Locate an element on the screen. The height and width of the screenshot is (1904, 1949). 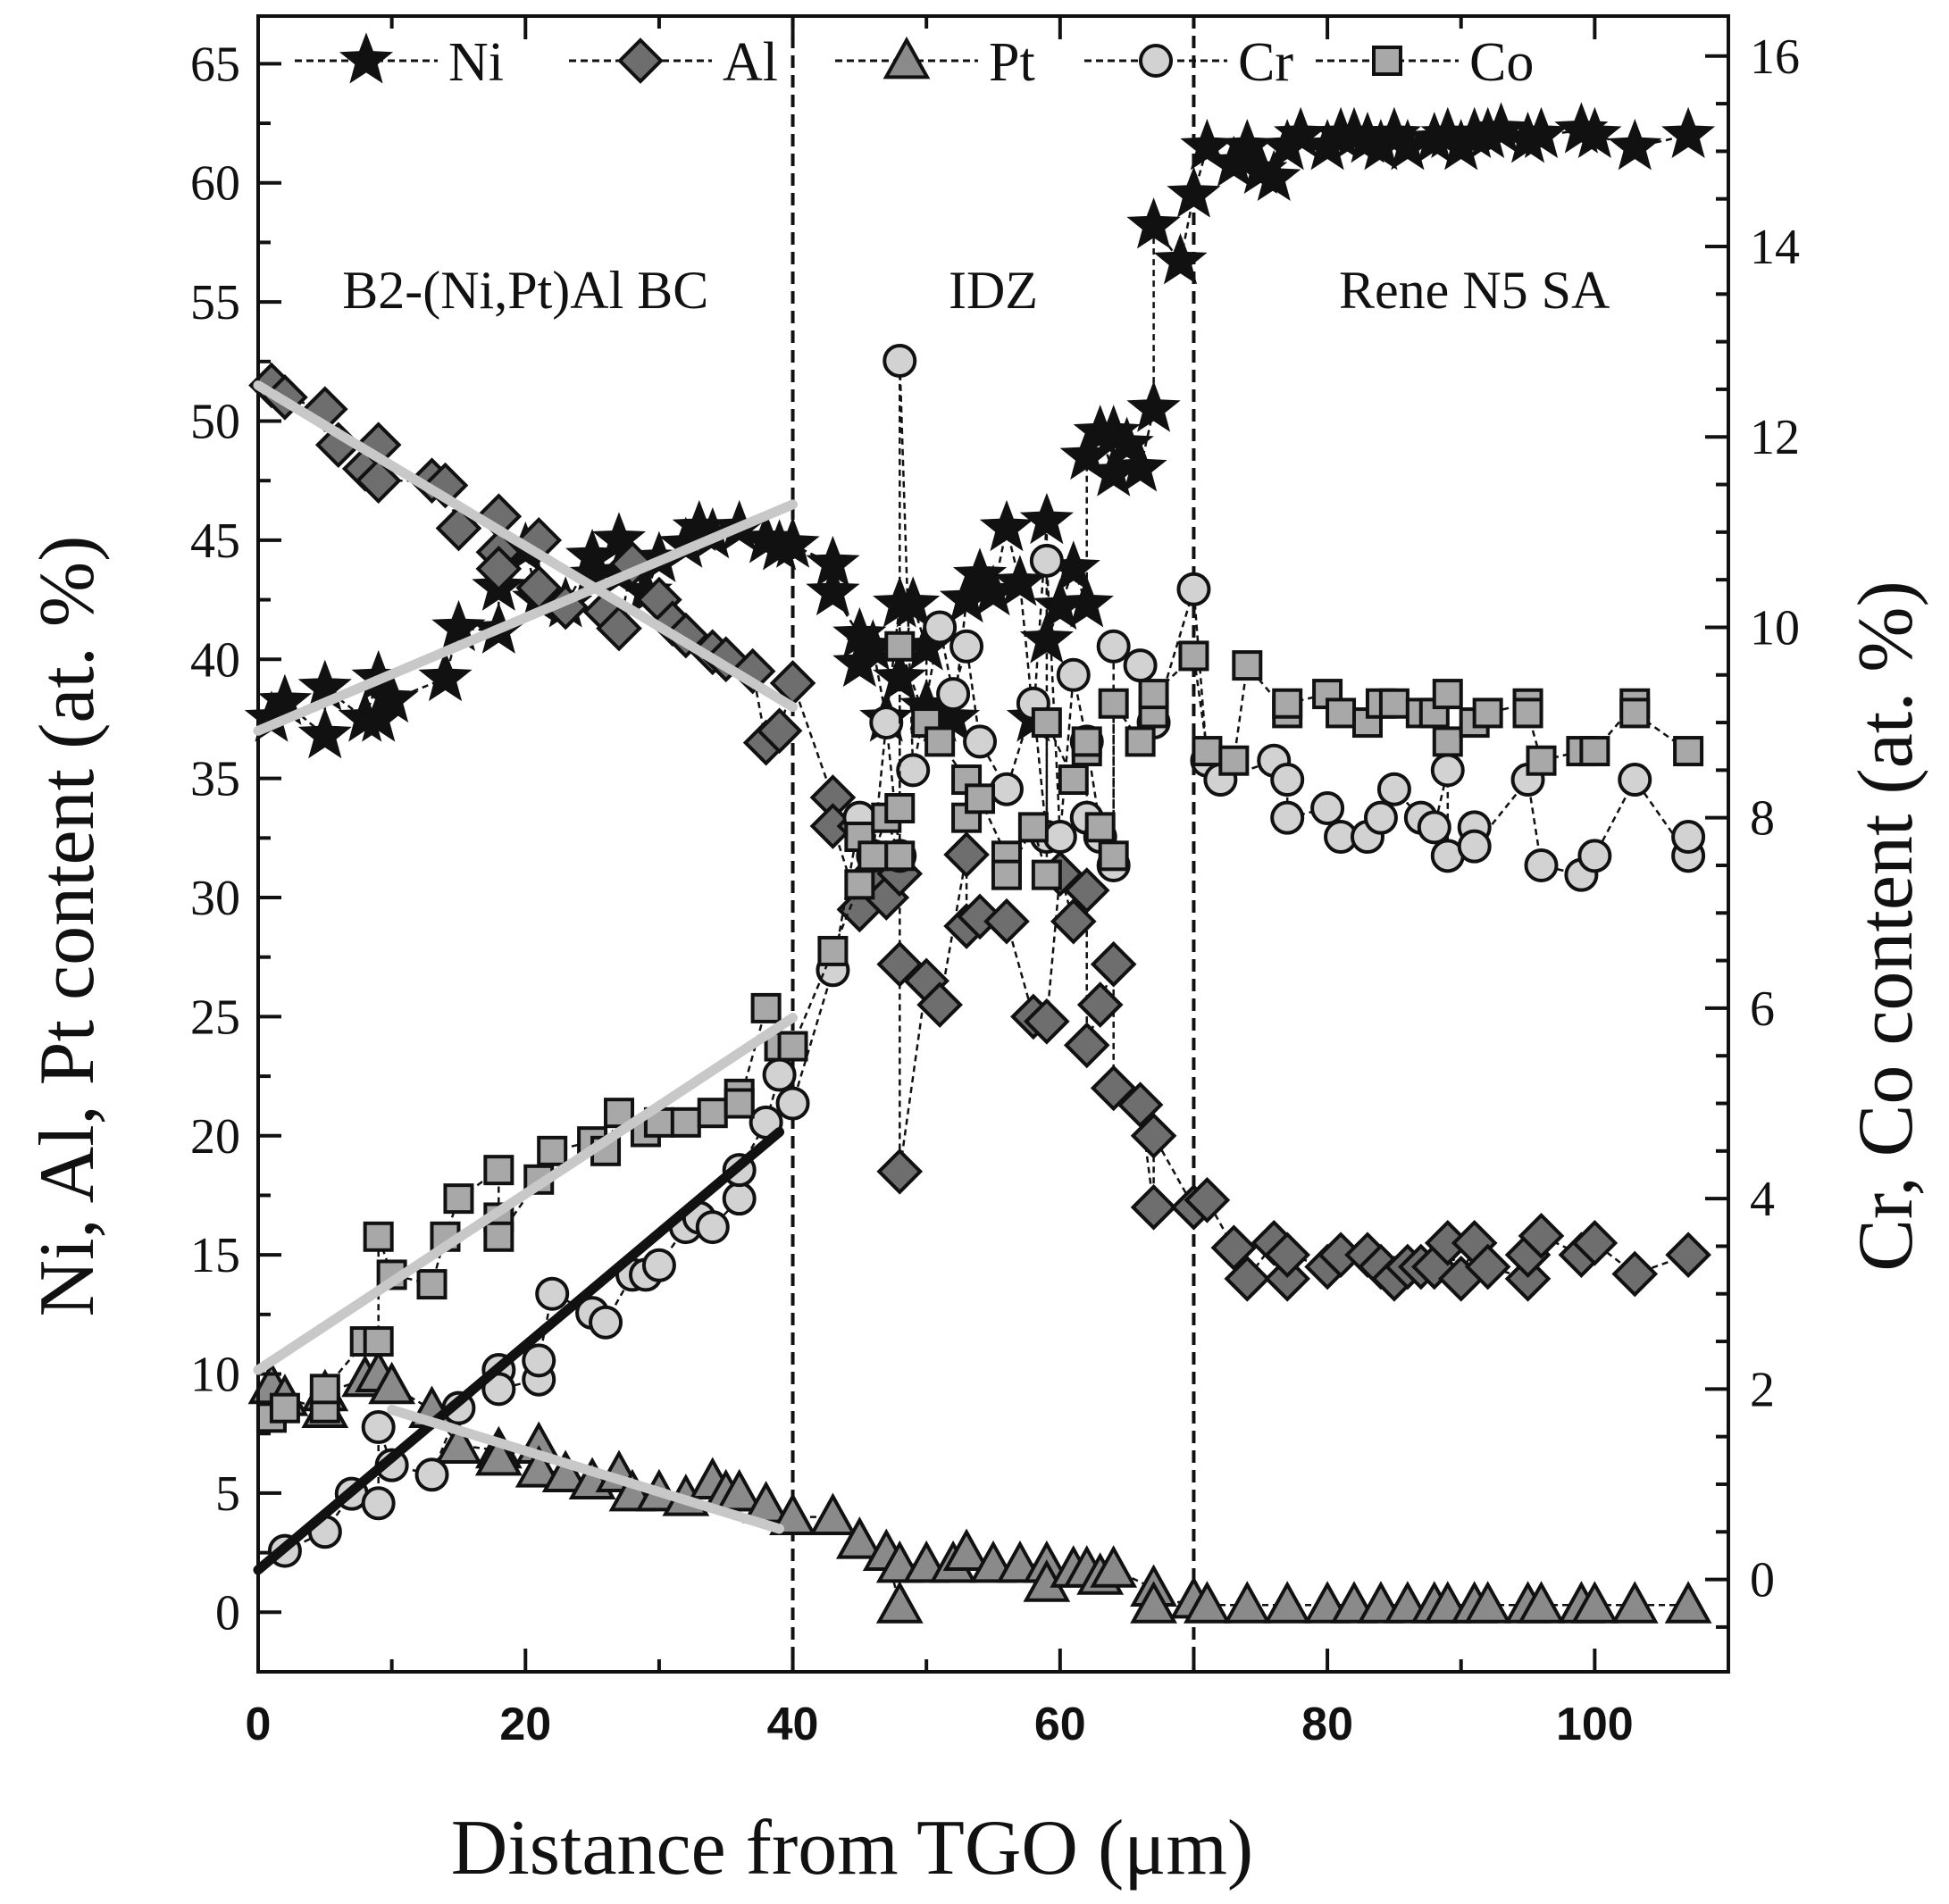
legend-label: Al is located at coordinates (750, 62).